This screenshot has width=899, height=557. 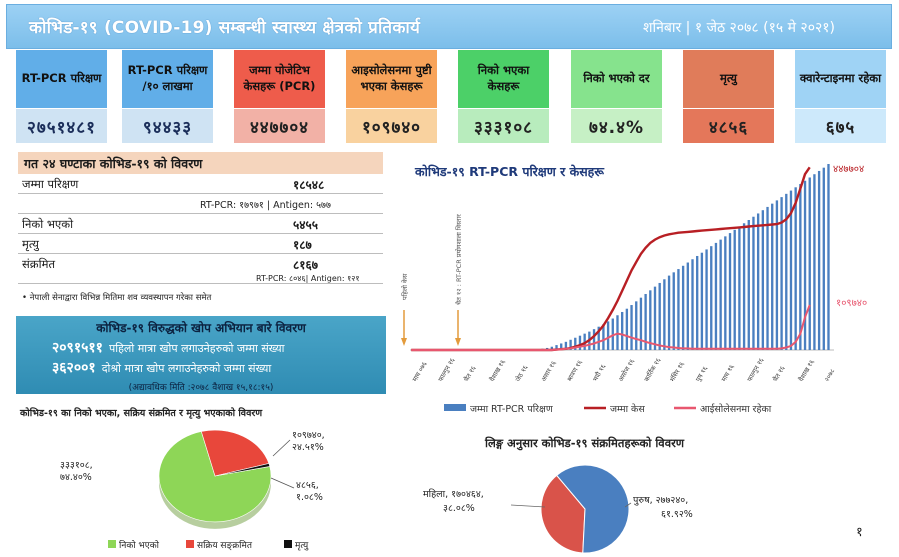 I want to click on slice-pct: ३८.०८%, so click(x=459, y=508).